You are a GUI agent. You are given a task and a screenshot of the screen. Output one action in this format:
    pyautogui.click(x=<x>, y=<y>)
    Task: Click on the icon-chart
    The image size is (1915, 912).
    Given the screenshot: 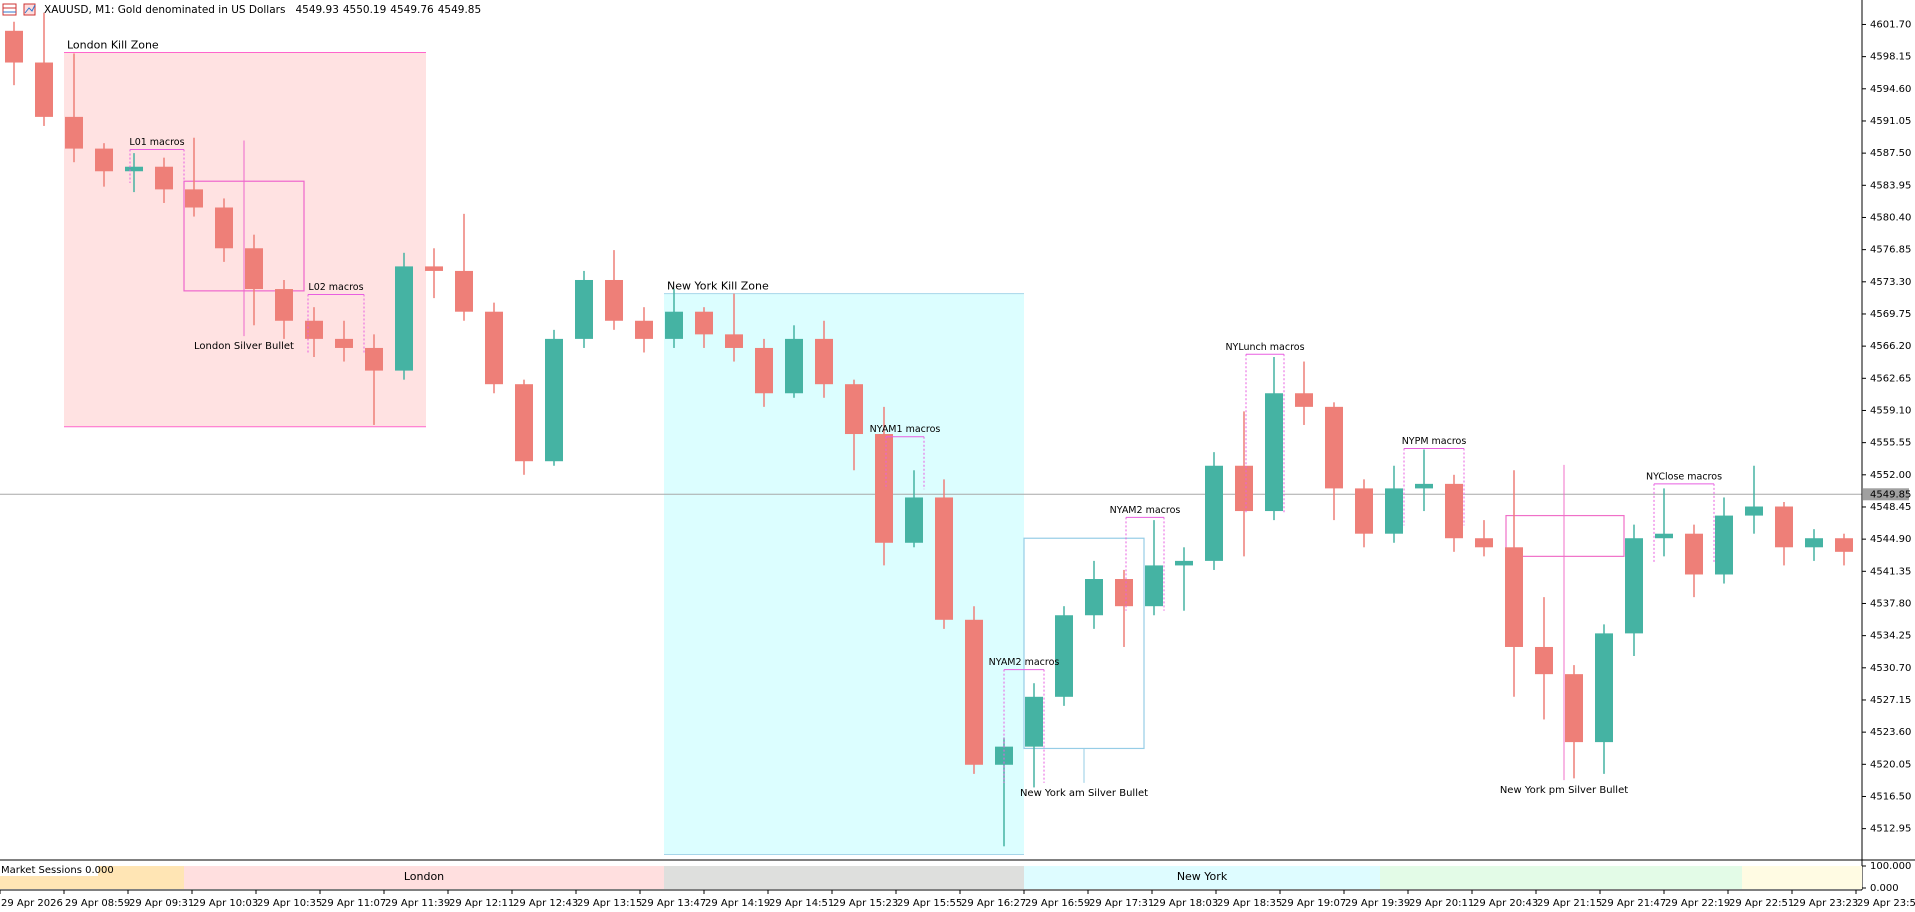 What is the action you would take?
    pyautogui.click(x=29, y=9)
    